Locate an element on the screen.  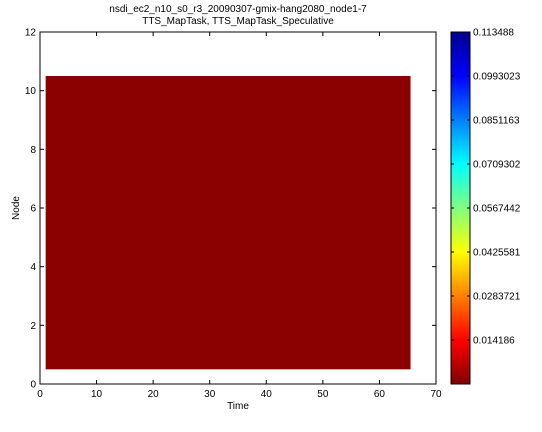
y-tick-label: 6 is located at coordinates (33, 209).